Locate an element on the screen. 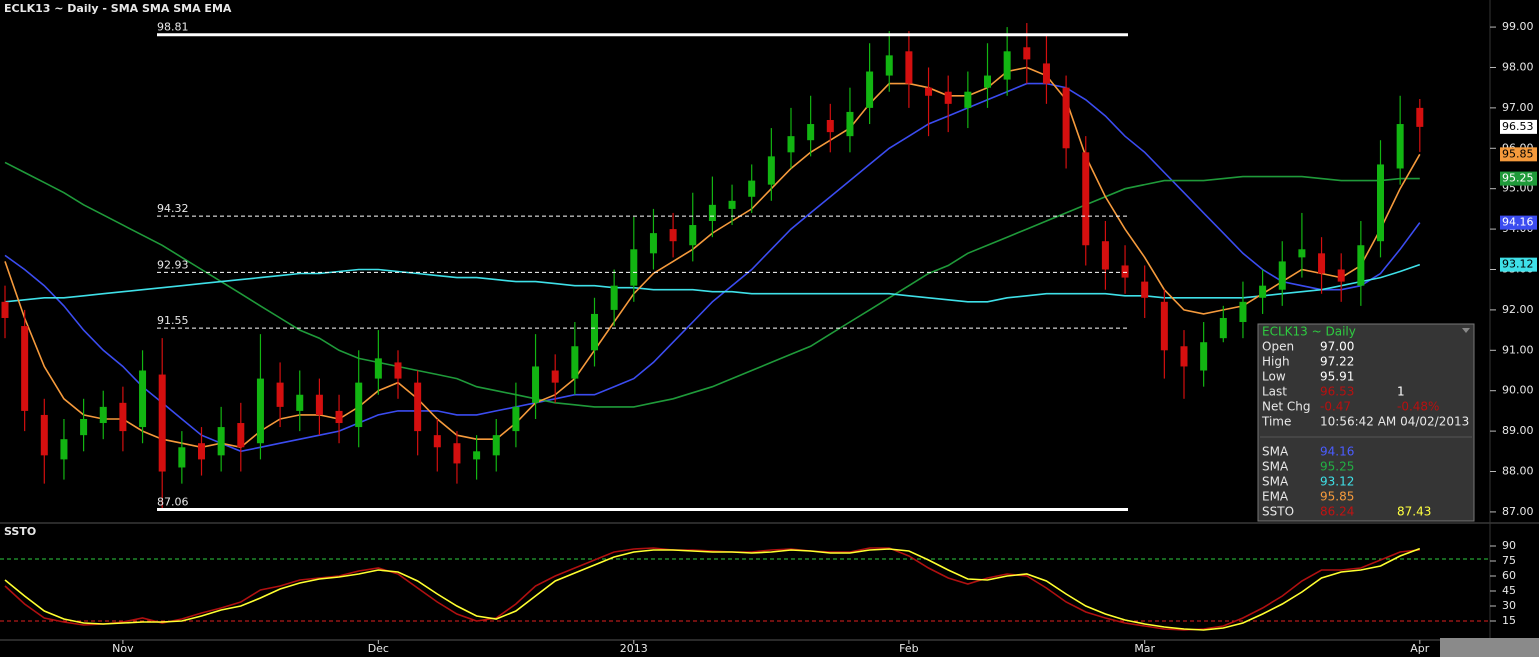  info-value: 97.22 is located at coordinates (1337, 362).